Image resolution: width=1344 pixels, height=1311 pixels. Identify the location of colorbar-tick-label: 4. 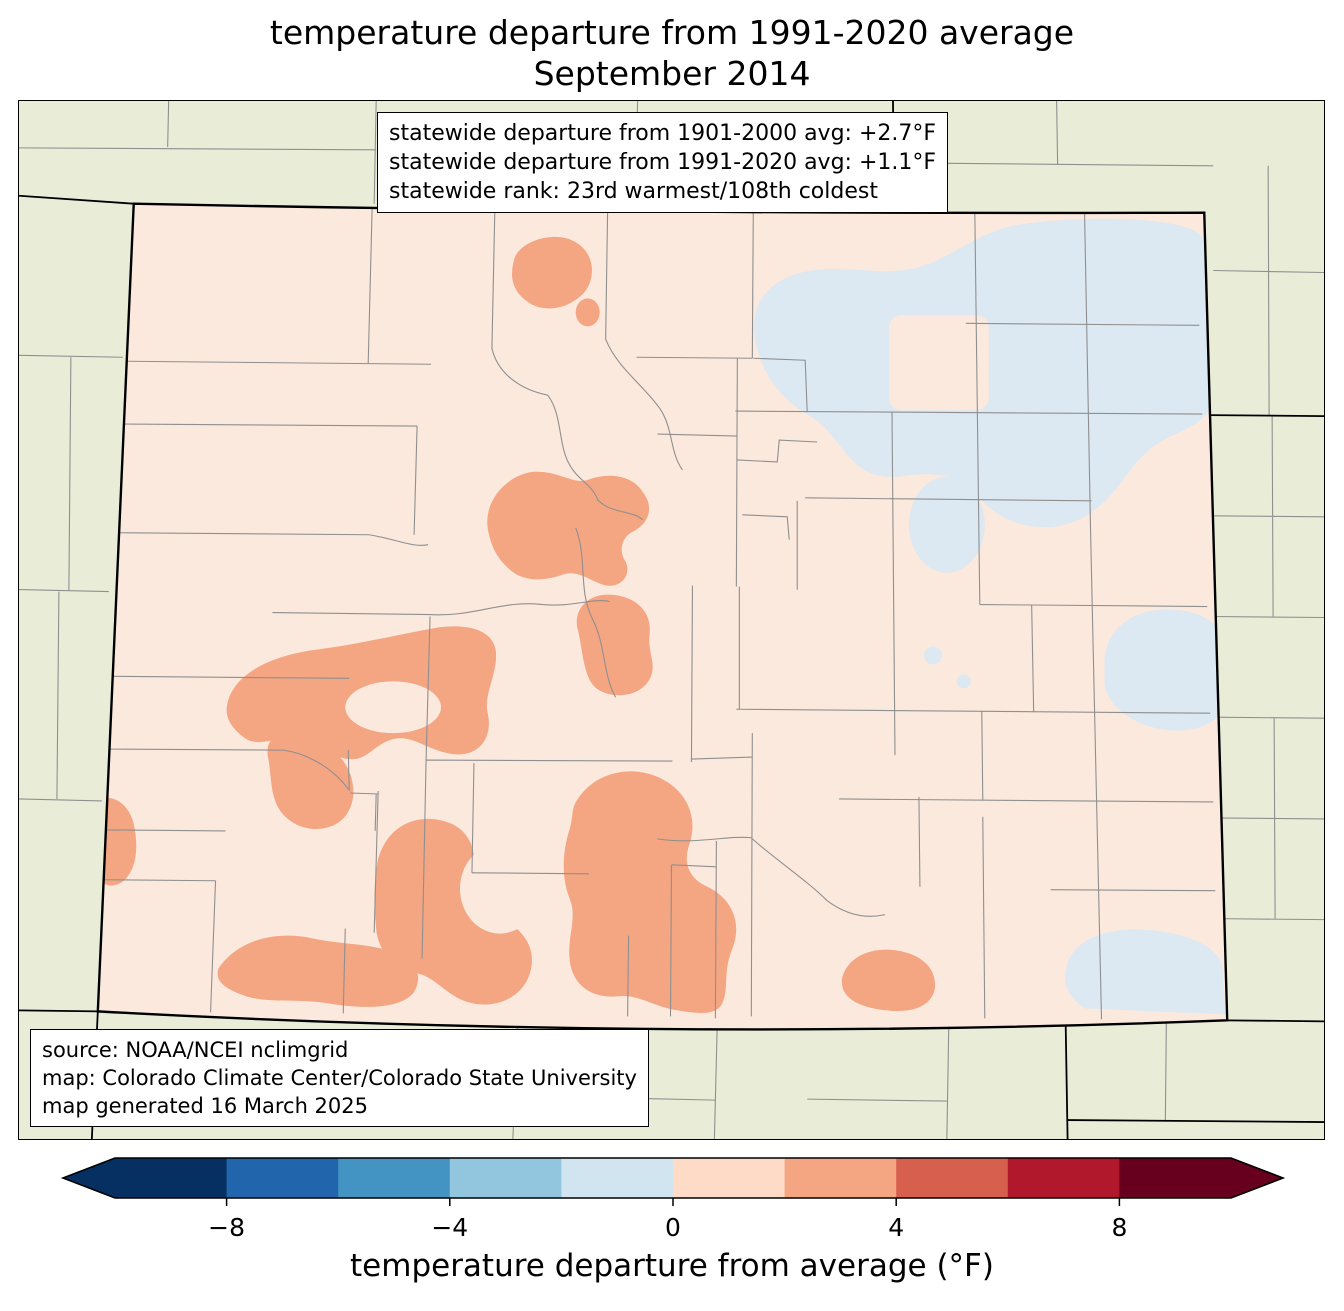
(896, 1227).